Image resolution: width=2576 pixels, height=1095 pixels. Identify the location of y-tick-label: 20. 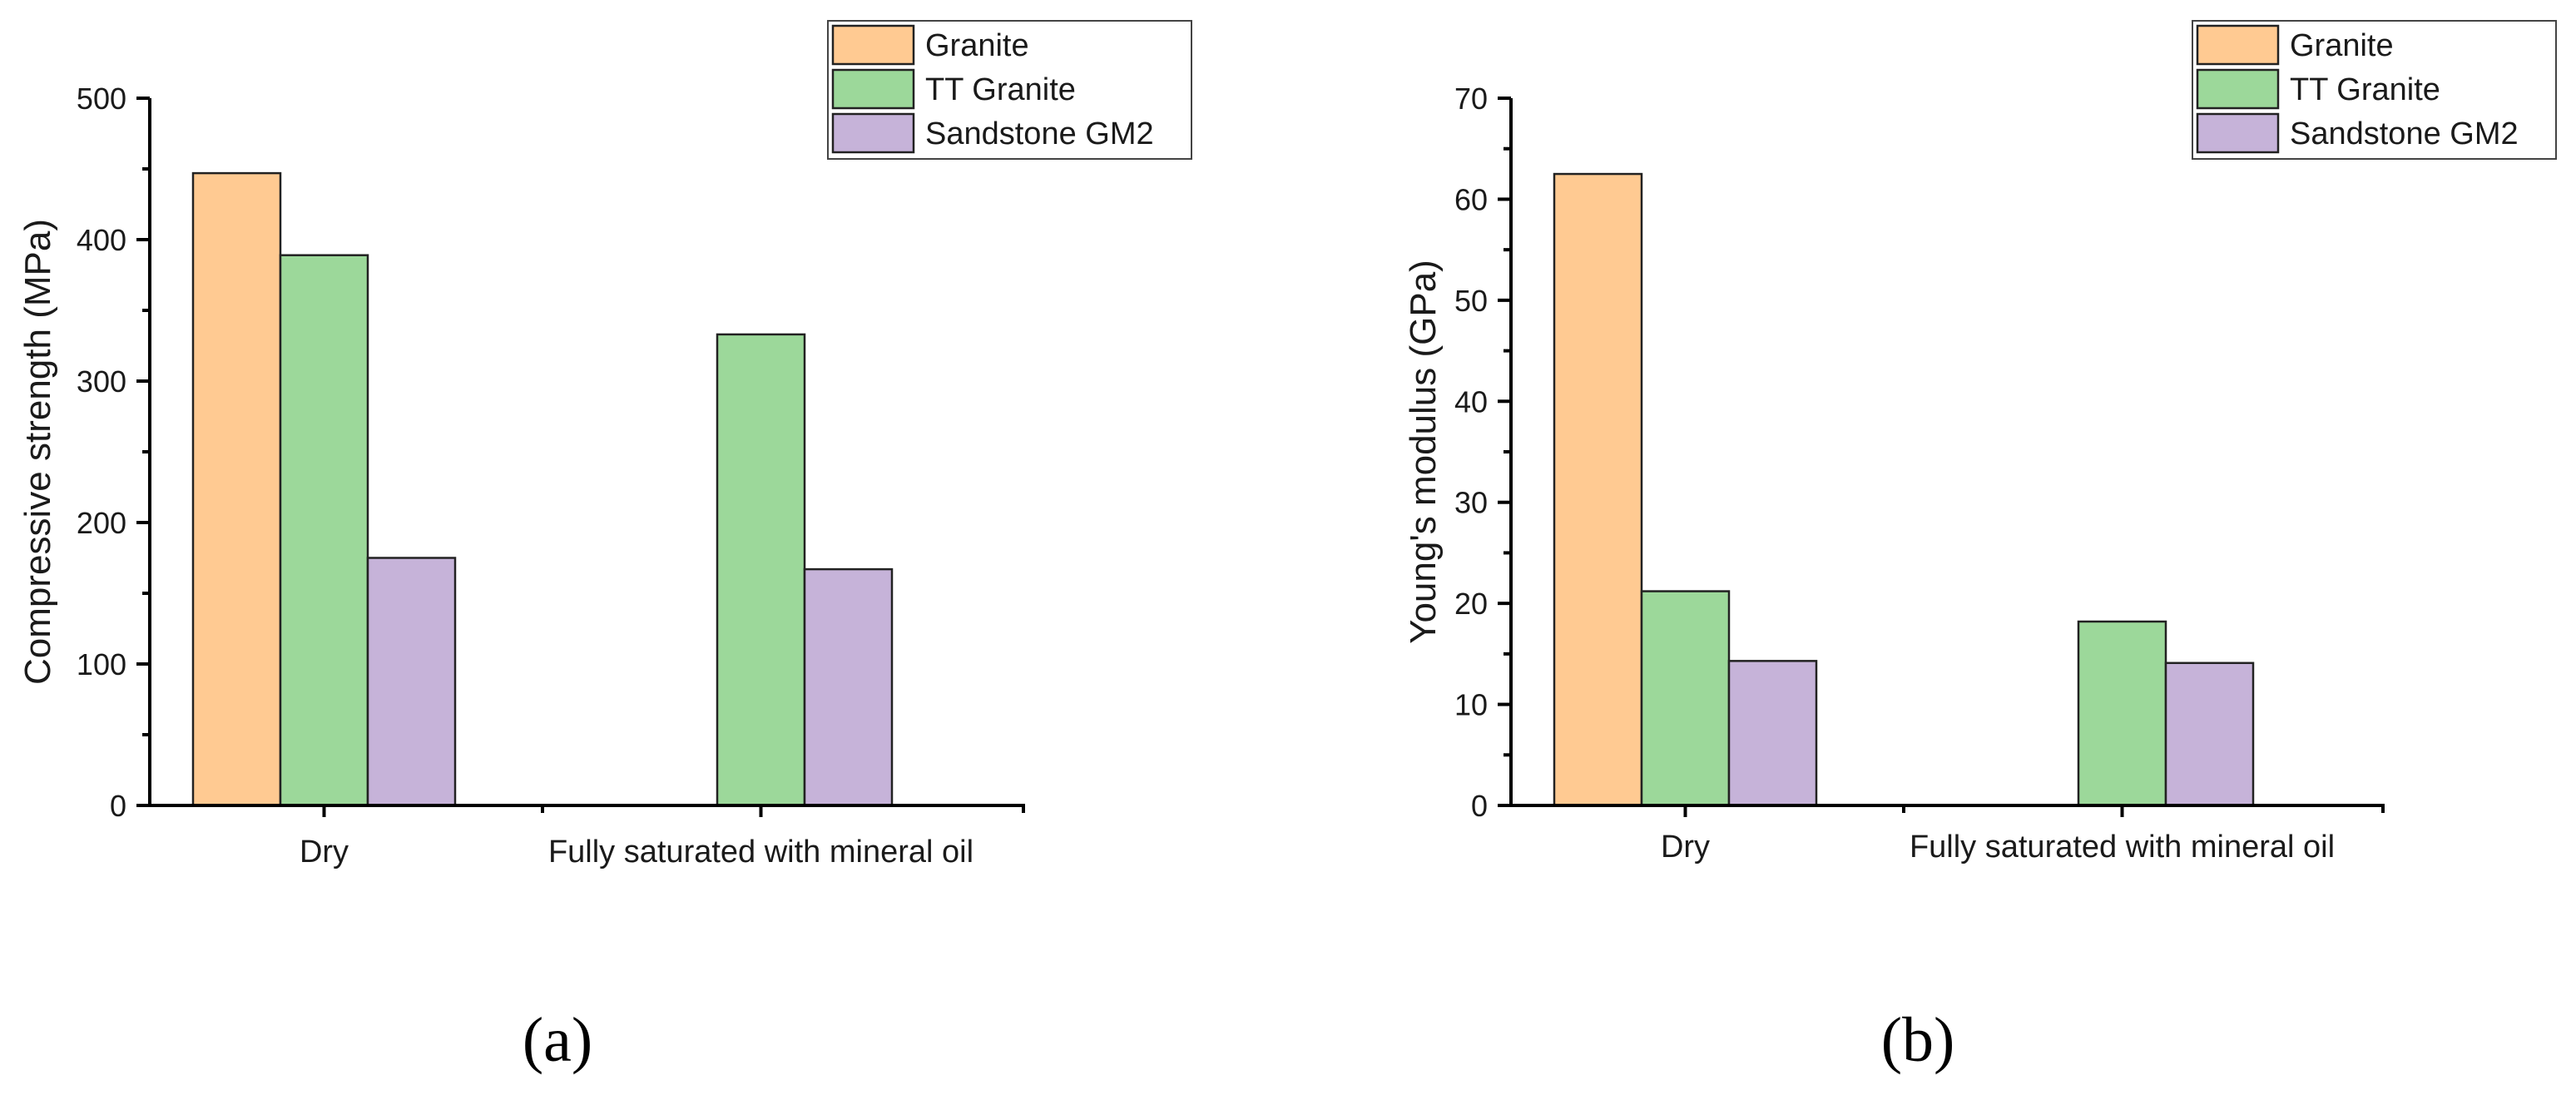
(1471, 604).